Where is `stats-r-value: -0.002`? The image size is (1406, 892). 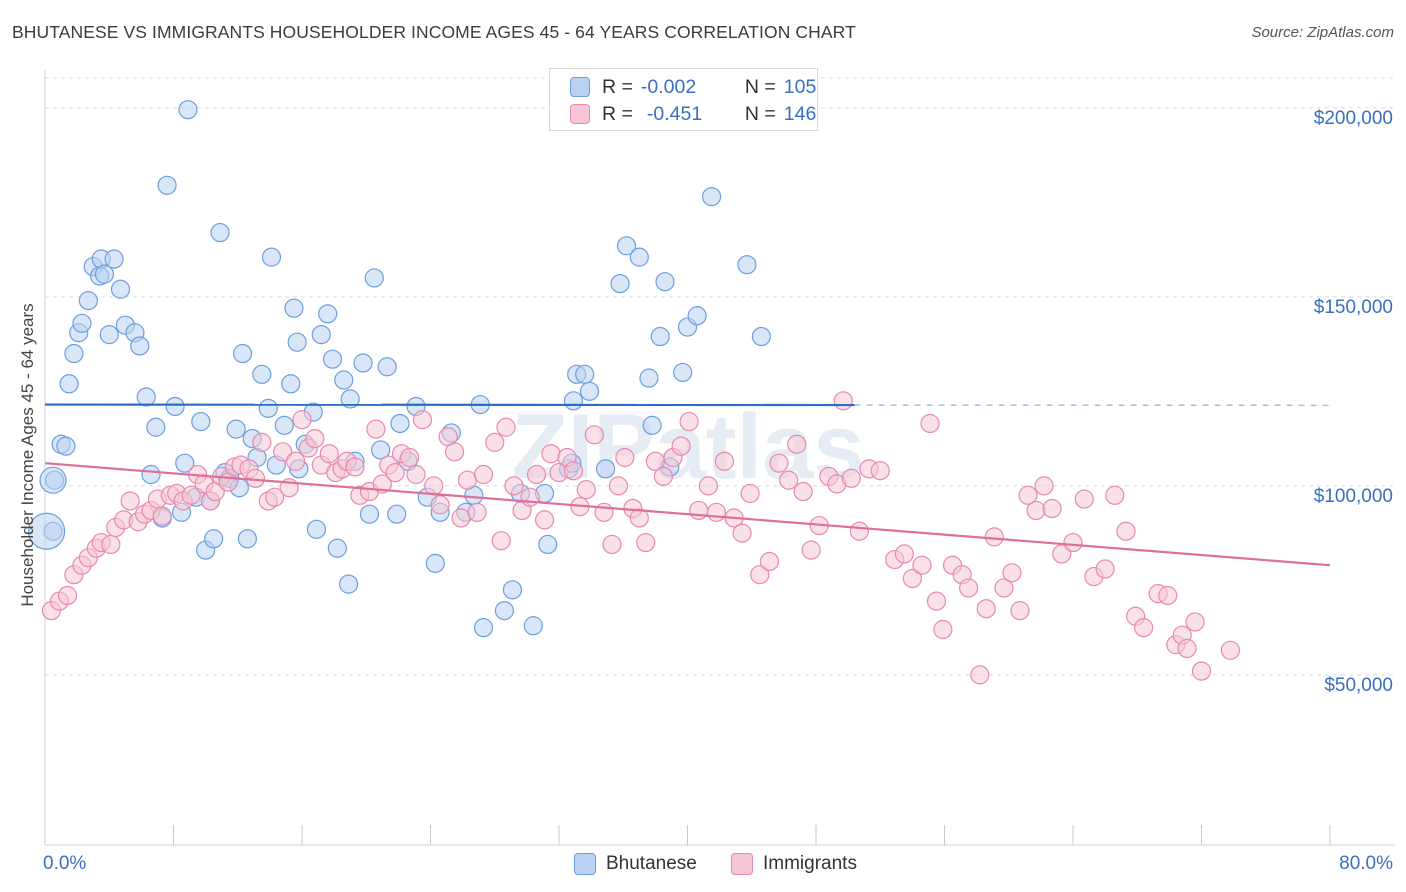
stats-r-value: -0.002 is located at coordinates (668, 86).